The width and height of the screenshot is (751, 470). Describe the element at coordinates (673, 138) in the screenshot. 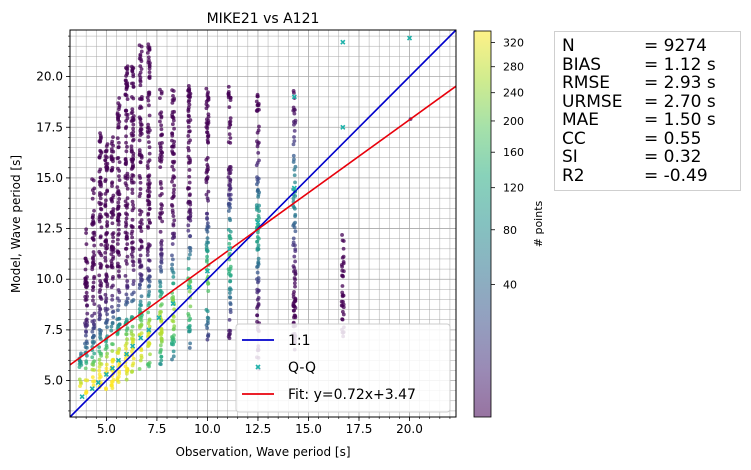

I see `stat-value: = 0.55` at that location.